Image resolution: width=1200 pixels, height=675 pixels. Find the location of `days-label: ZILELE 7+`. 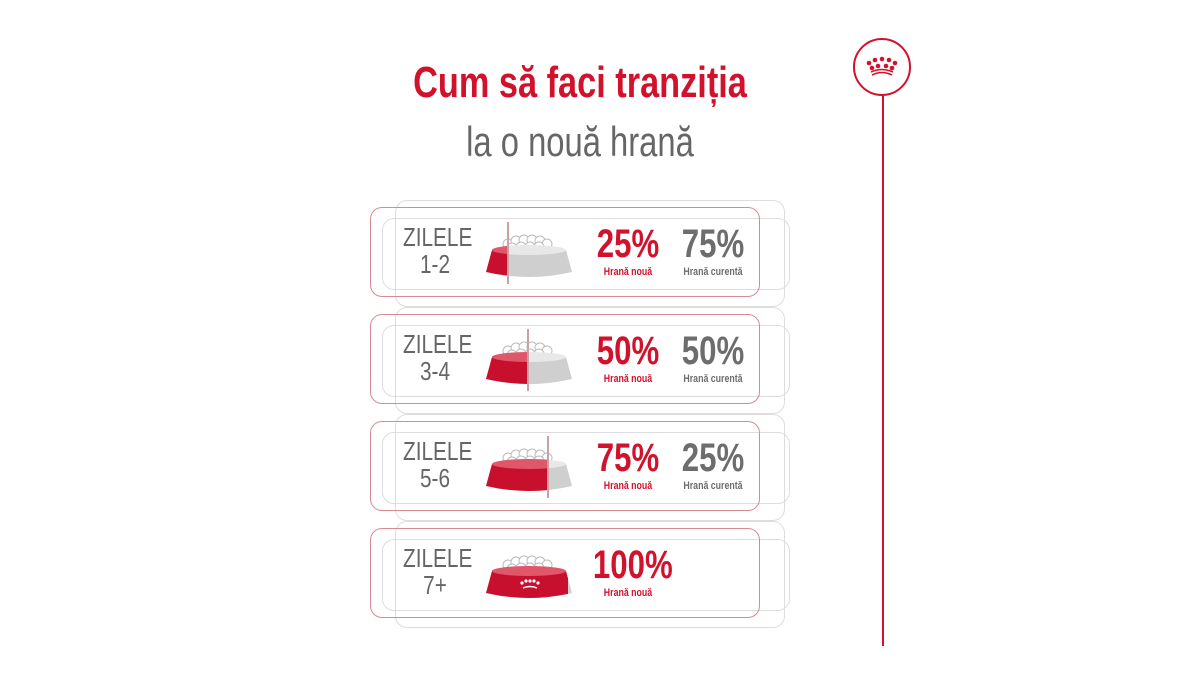

days-label: ZILELE 7+ is located at coordinates (438, 571).